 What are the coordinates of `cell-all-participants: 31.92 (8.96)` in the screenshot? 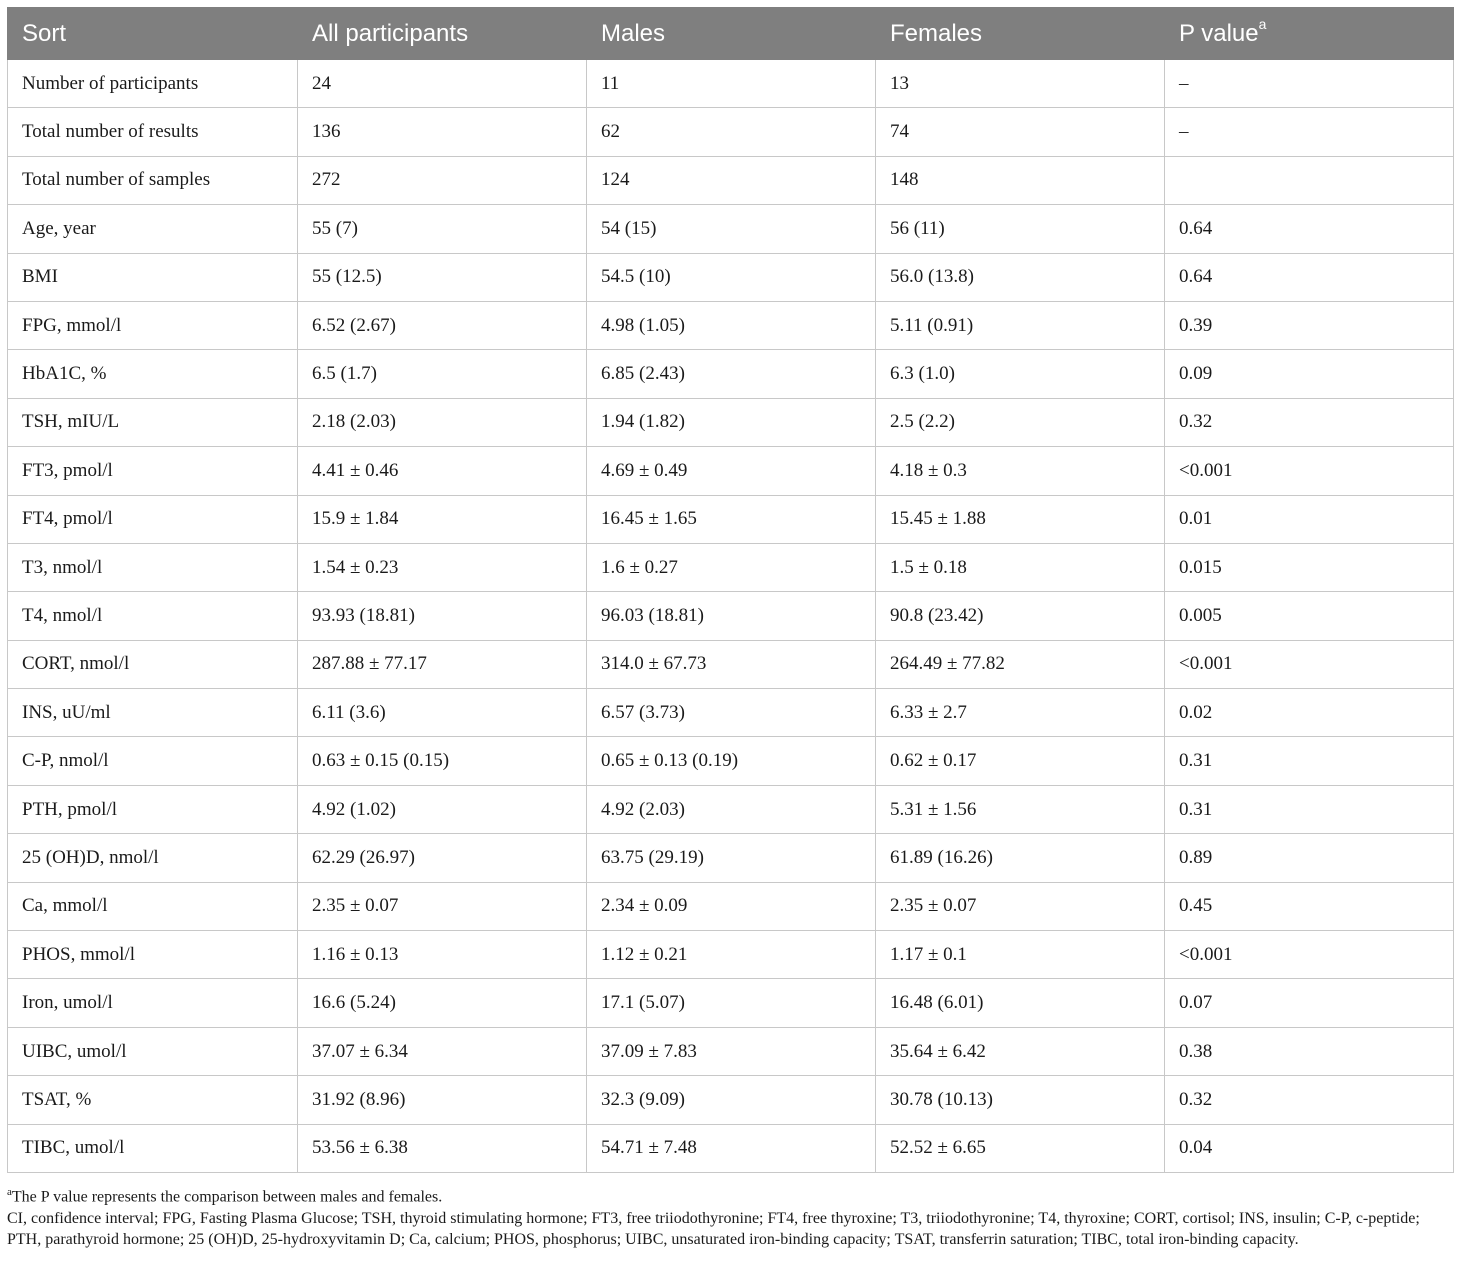 It's located at (442, 1100).